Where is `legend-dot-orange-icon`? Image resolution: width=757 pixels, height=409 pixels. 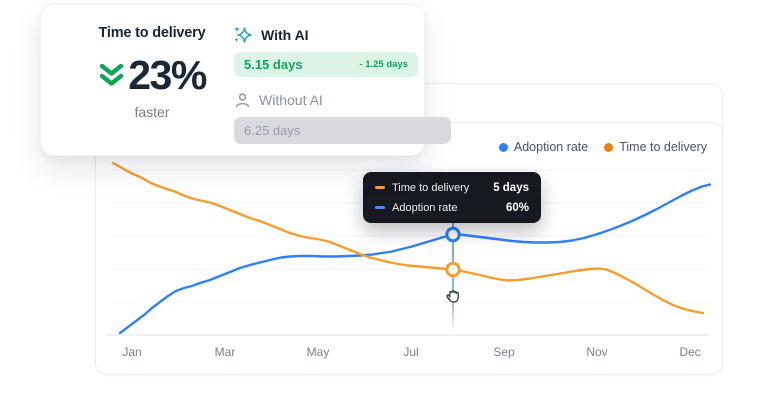 legend-dot-orange-icon is located at coordinates (609, 147).